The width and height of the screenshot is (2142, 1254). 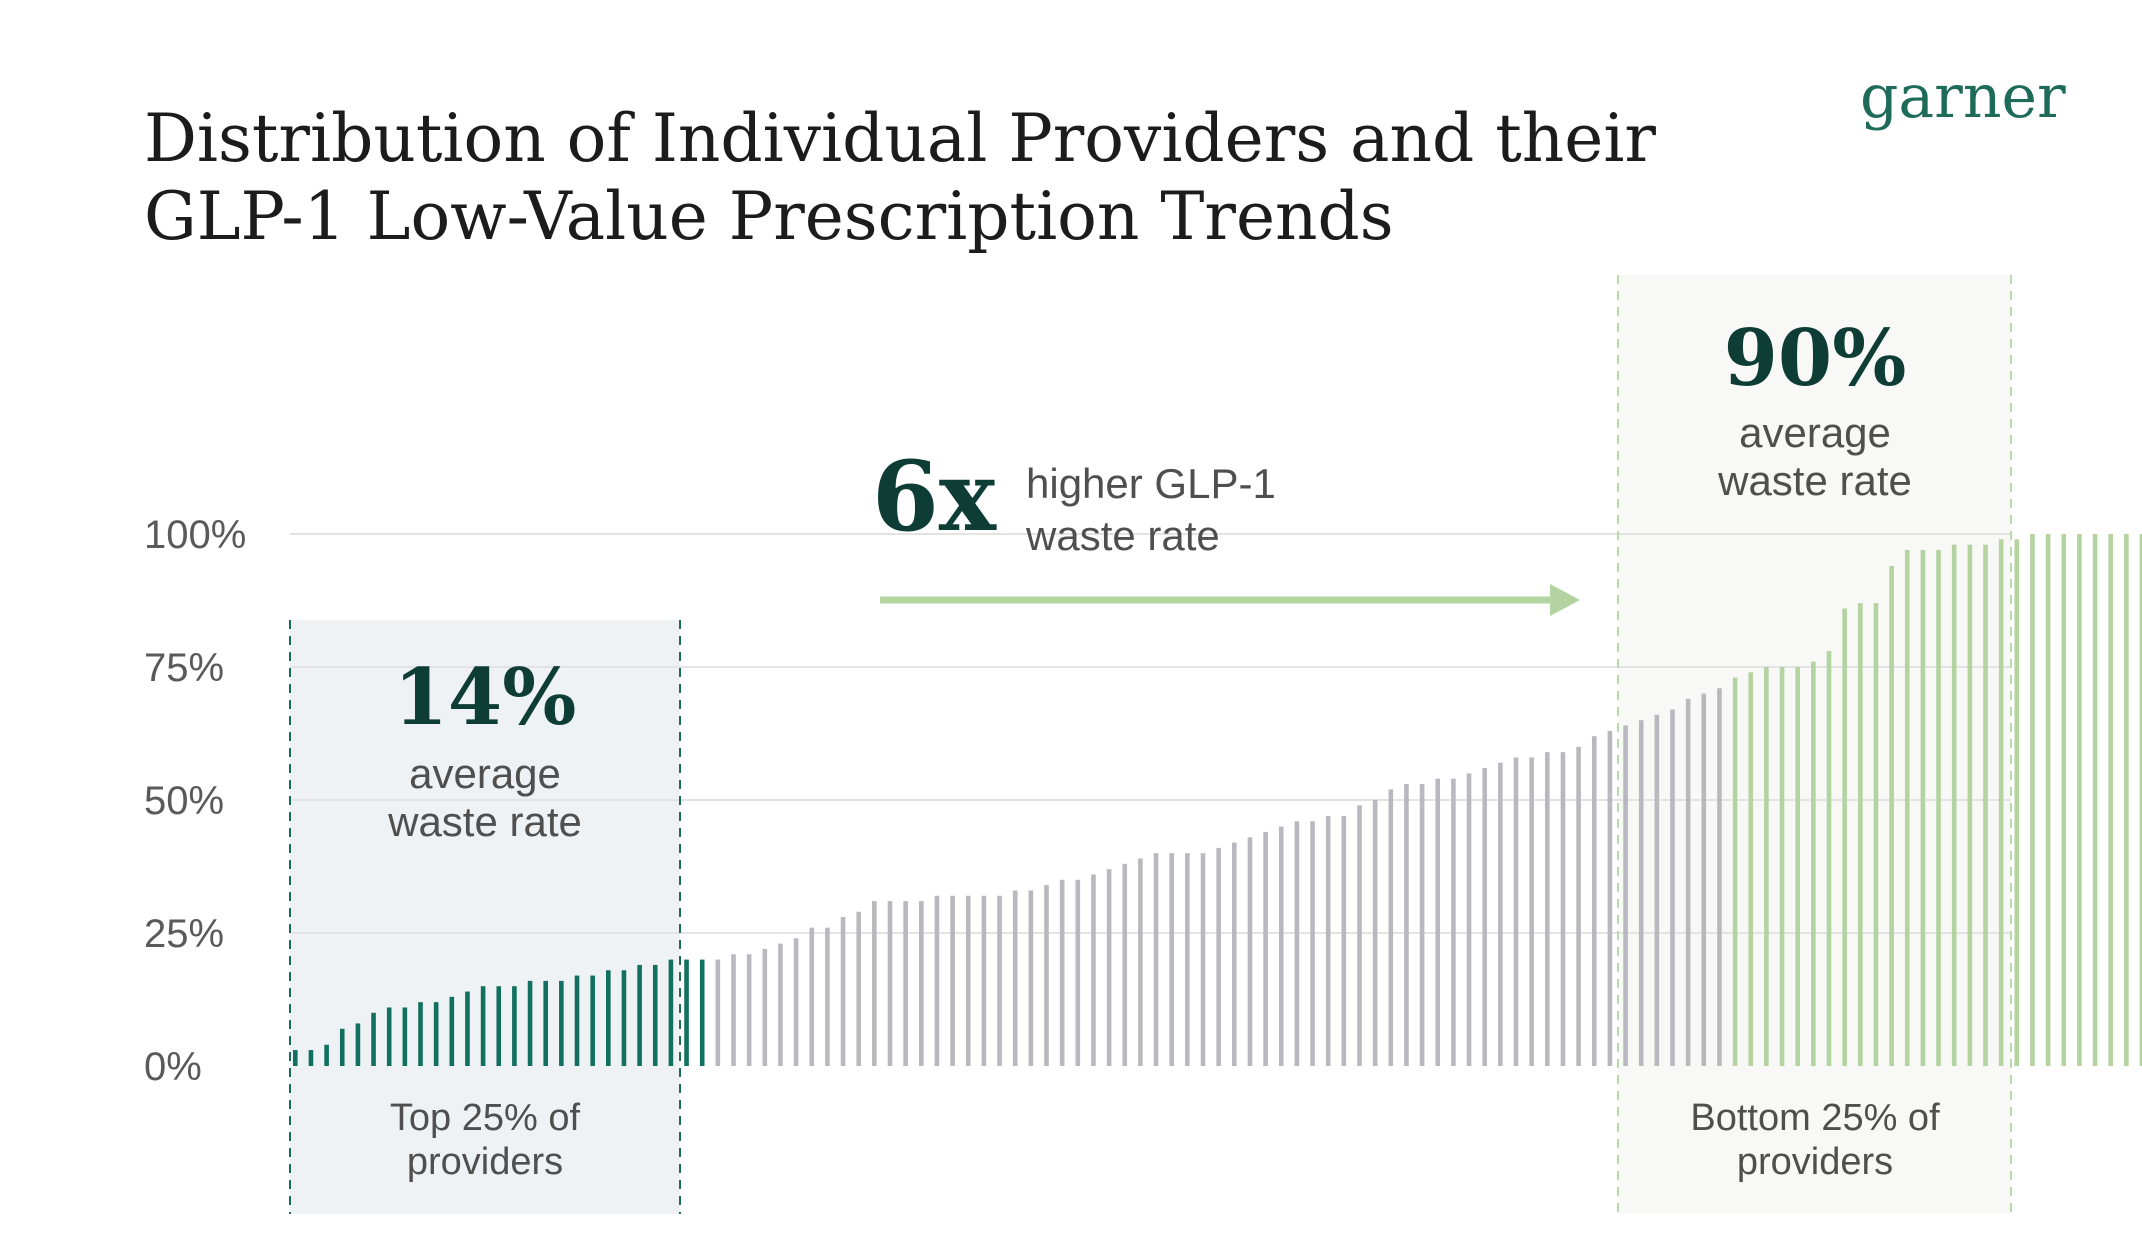 I want to click on top-avg-label-1: average, so click(x=485, y=773).